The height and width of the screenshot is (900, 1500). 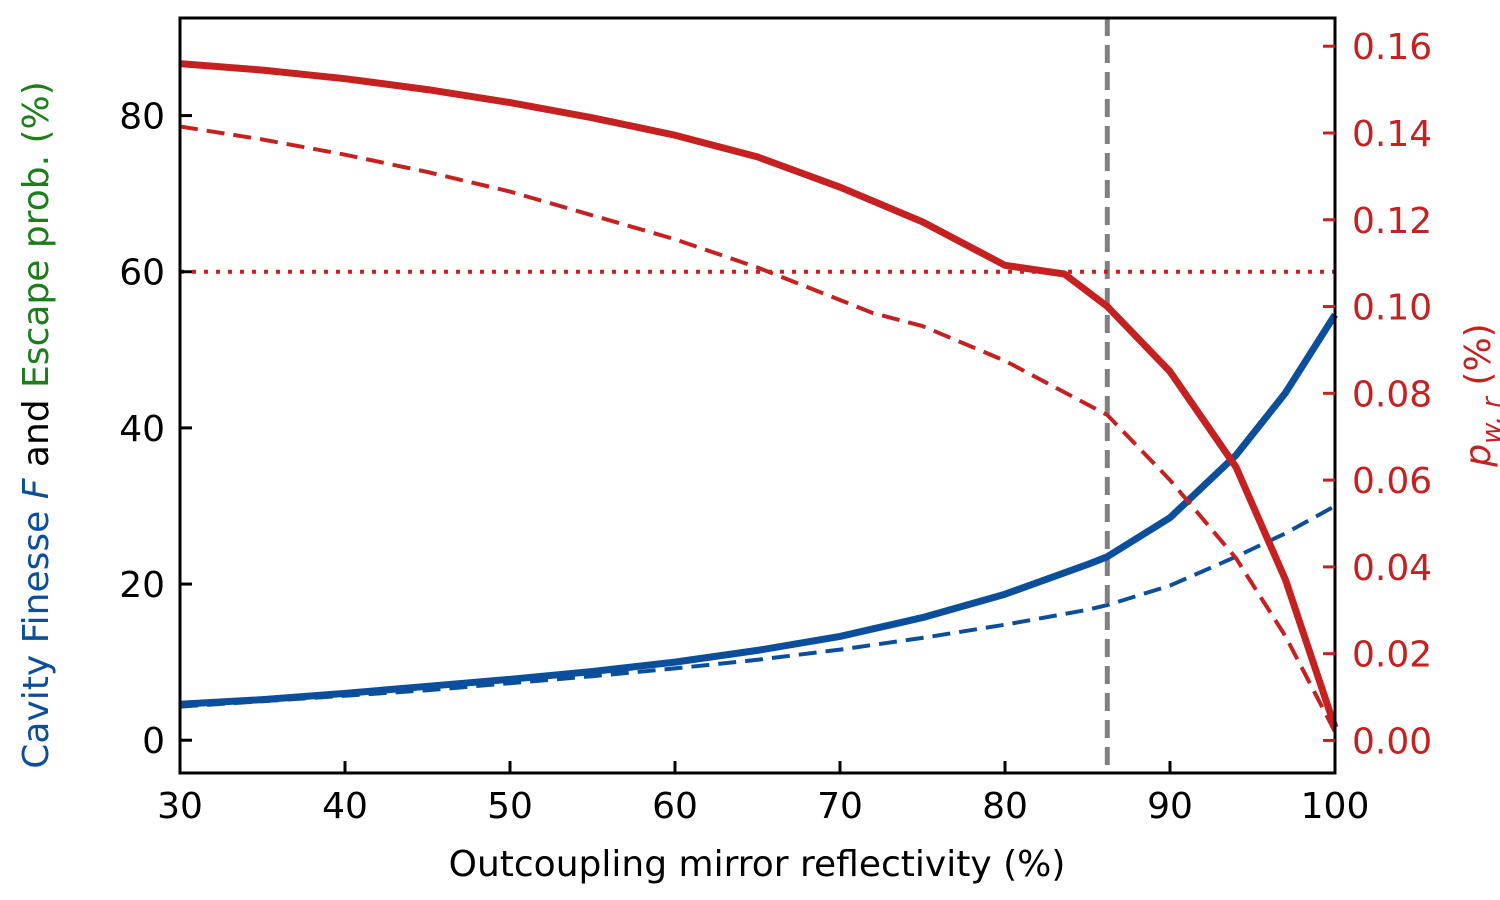 What do you see at coordinates (1392, 481) in the screenshot?
I see `right-y-tick-label: 0.06` at bounding box center [1392, 481].